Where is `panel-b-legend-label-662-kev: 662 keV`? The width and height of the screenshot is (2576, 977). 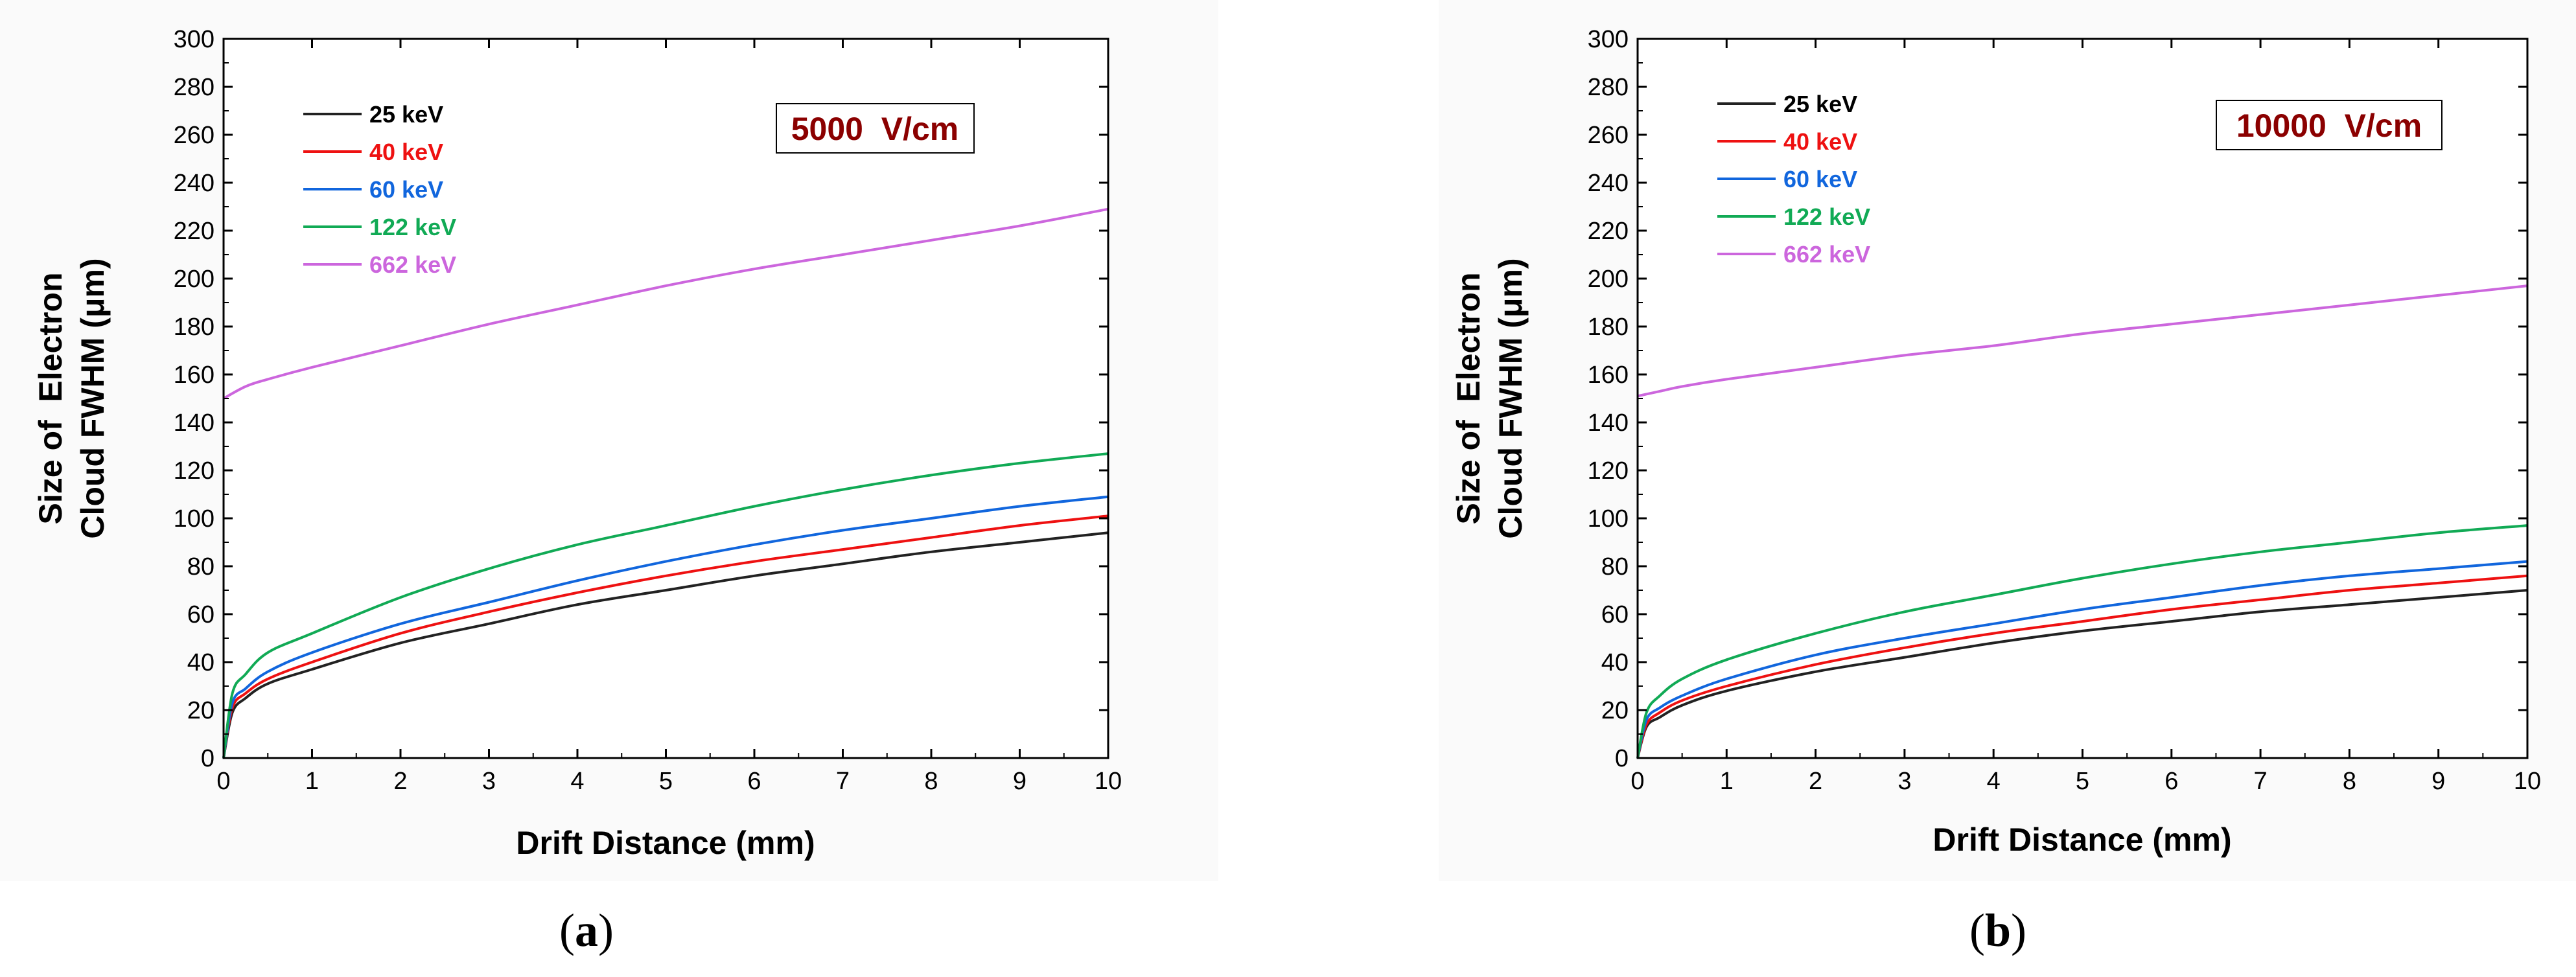 panel-b-legend-label-662-kev: 662 keV is located at coordinates (1827, 254).